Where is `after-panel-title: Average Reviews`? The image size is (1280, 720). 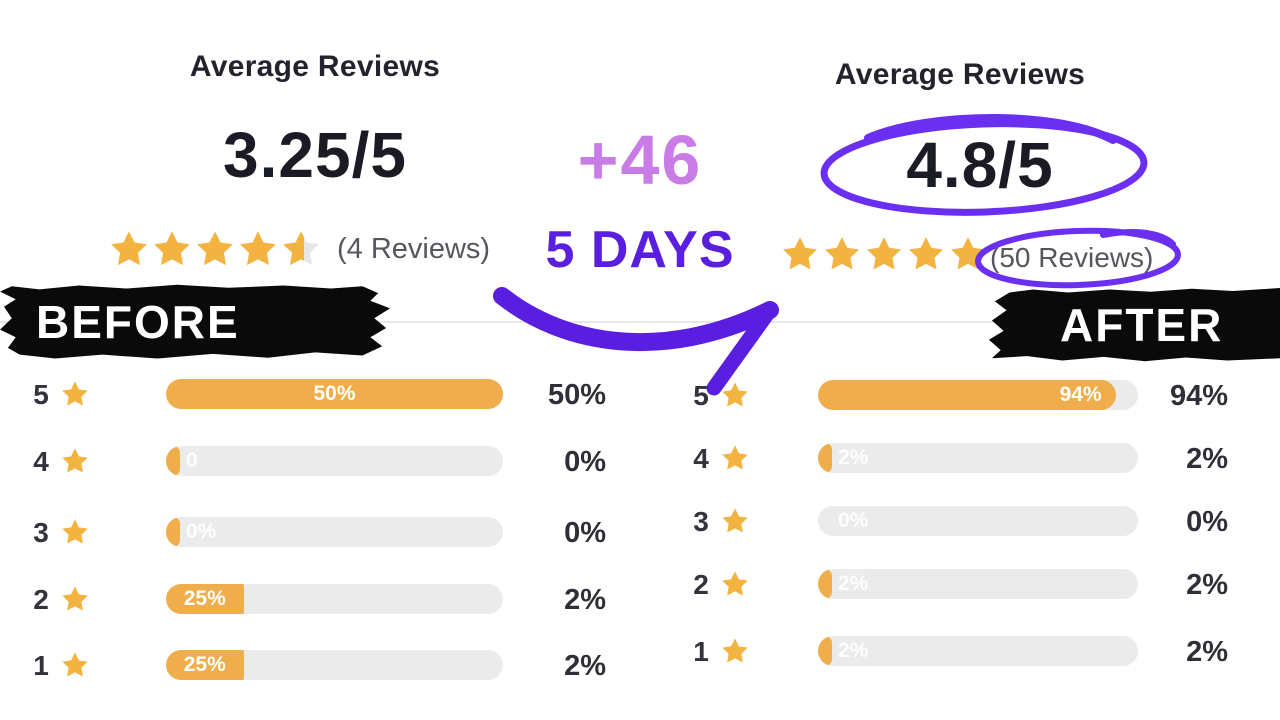 after-panel-title: Average Reviews is located at coordinates (960, 74).